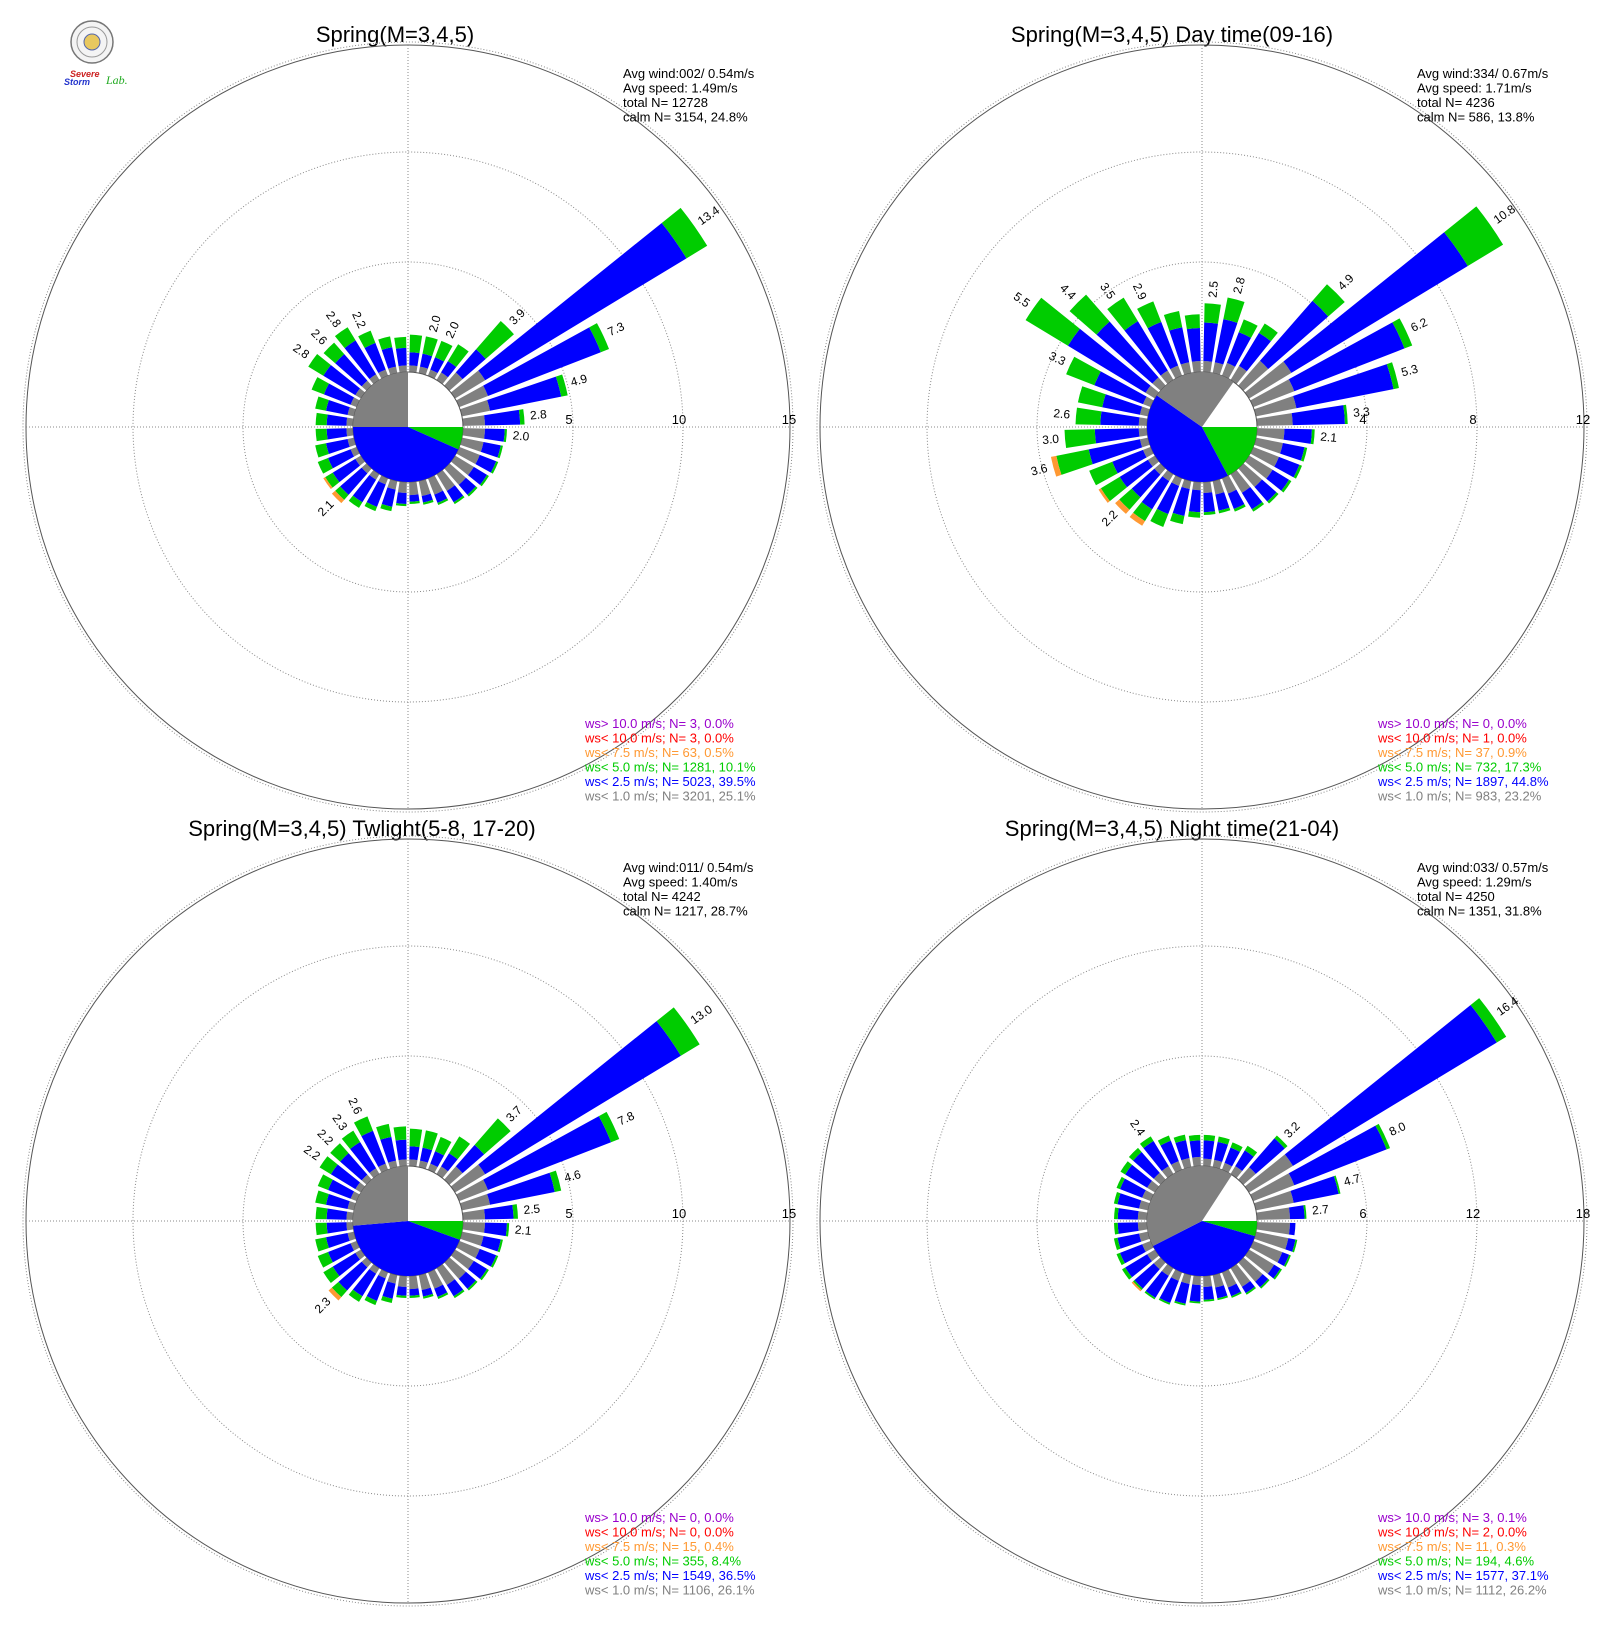 This screenshot has width=1620, height=1640. Describe the element at coordinates (659, 1546) in the screenshot. I see `legend-entry: ws< 7.5 m/s; N= 15, 0.4%` at that location.